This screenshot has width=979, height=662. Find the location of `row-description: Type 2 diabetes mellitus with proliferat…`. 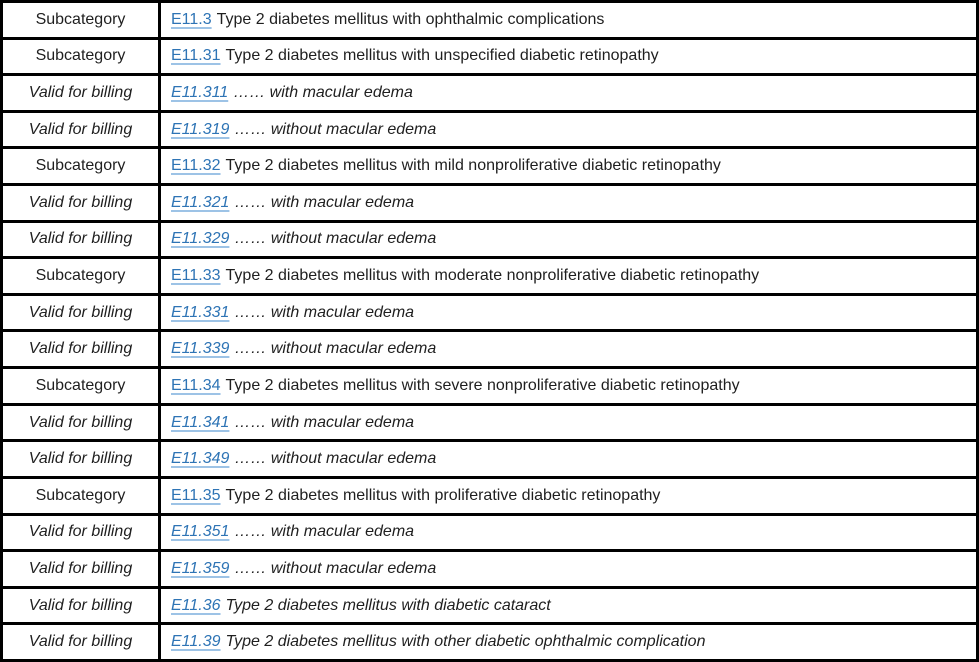

row-description: Type 2 diabetes mellitus with proliferat… is located at coordinates (443, 495).